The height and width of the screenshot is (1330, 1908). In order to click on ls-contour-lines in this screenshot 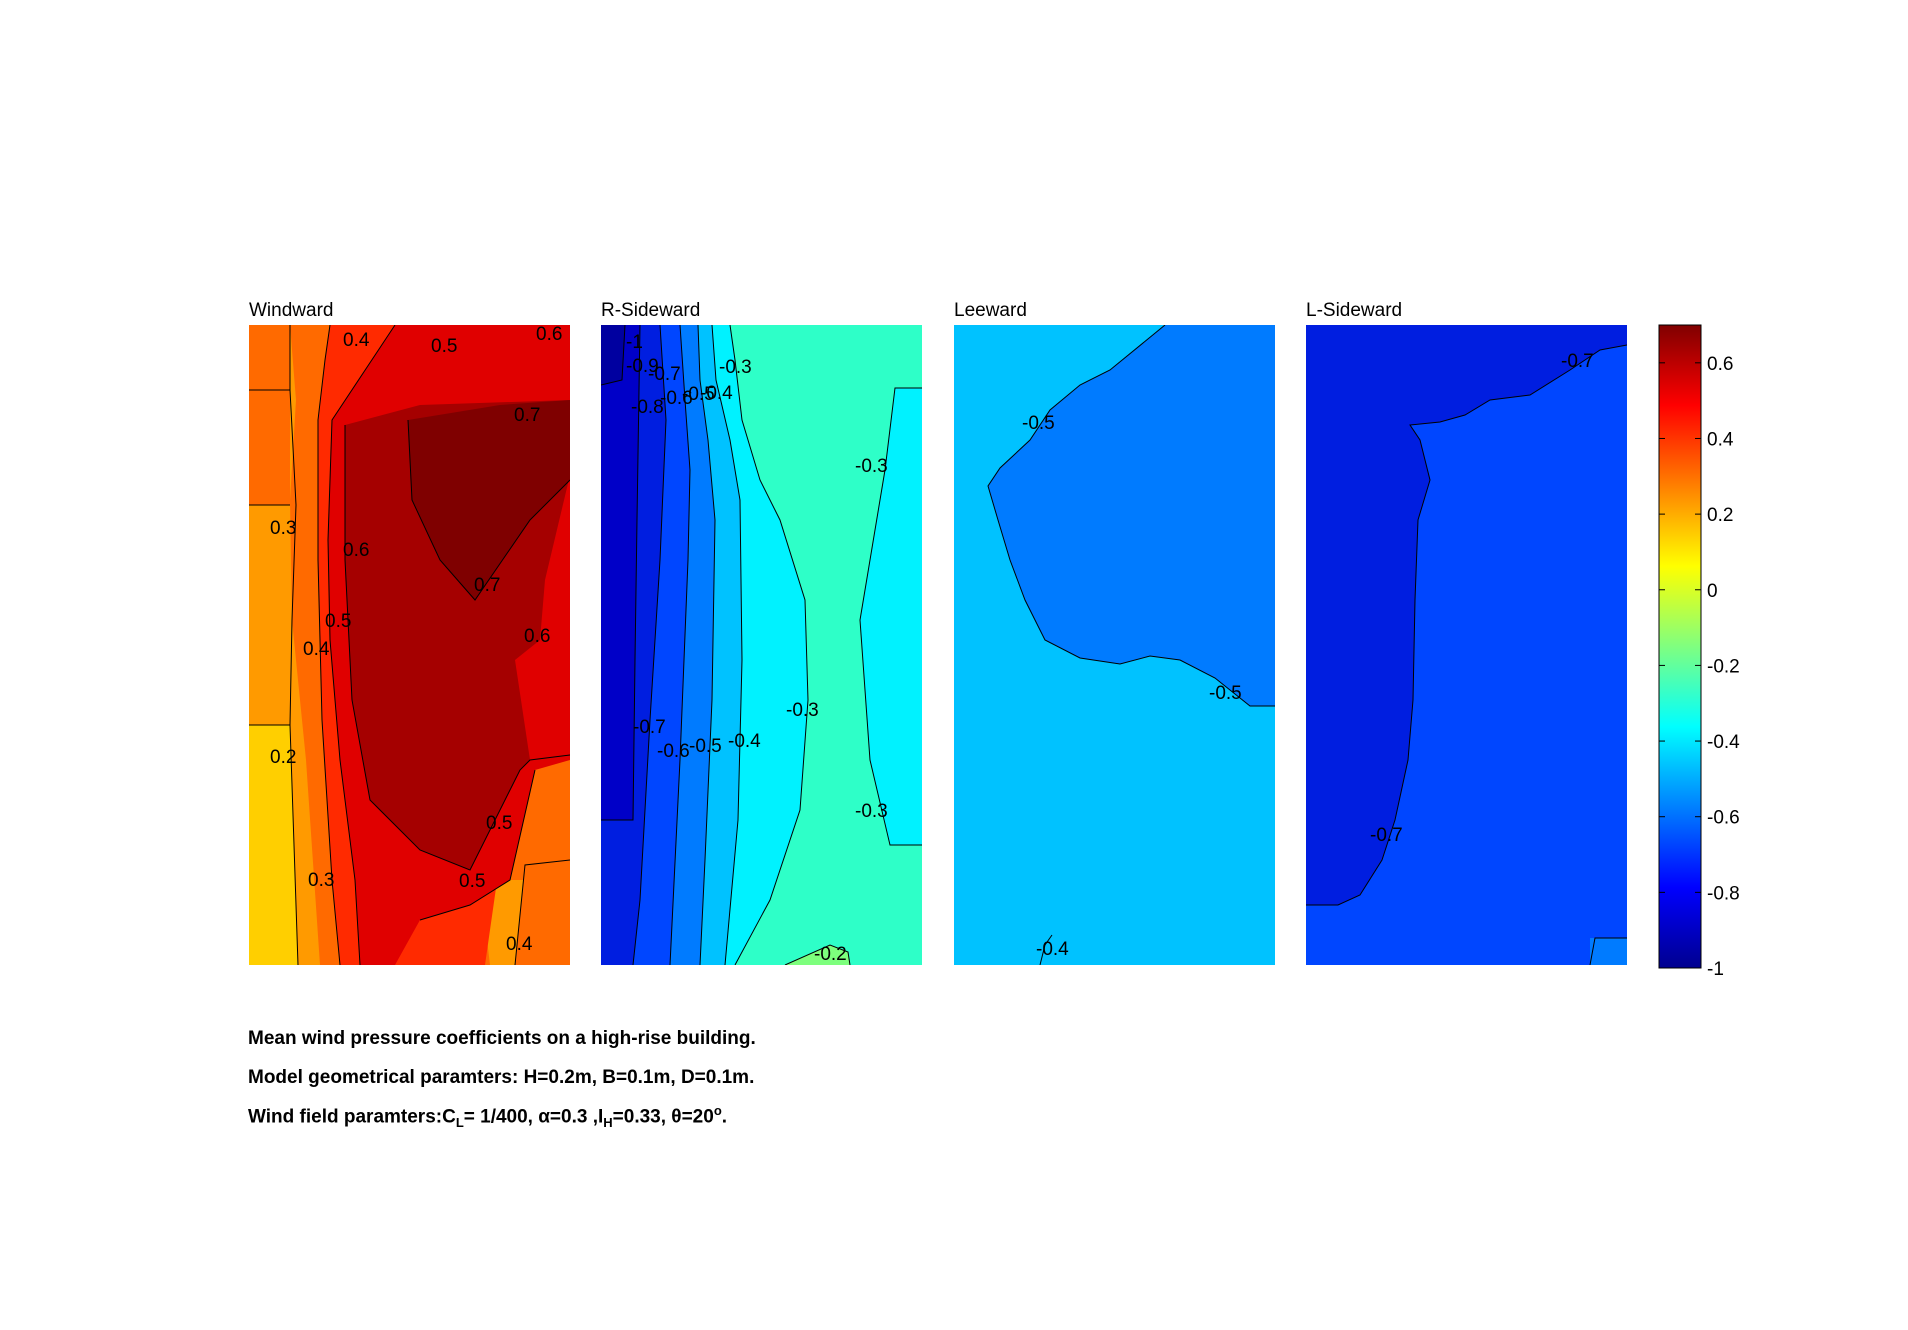, I will do `click(1466, 654)`.